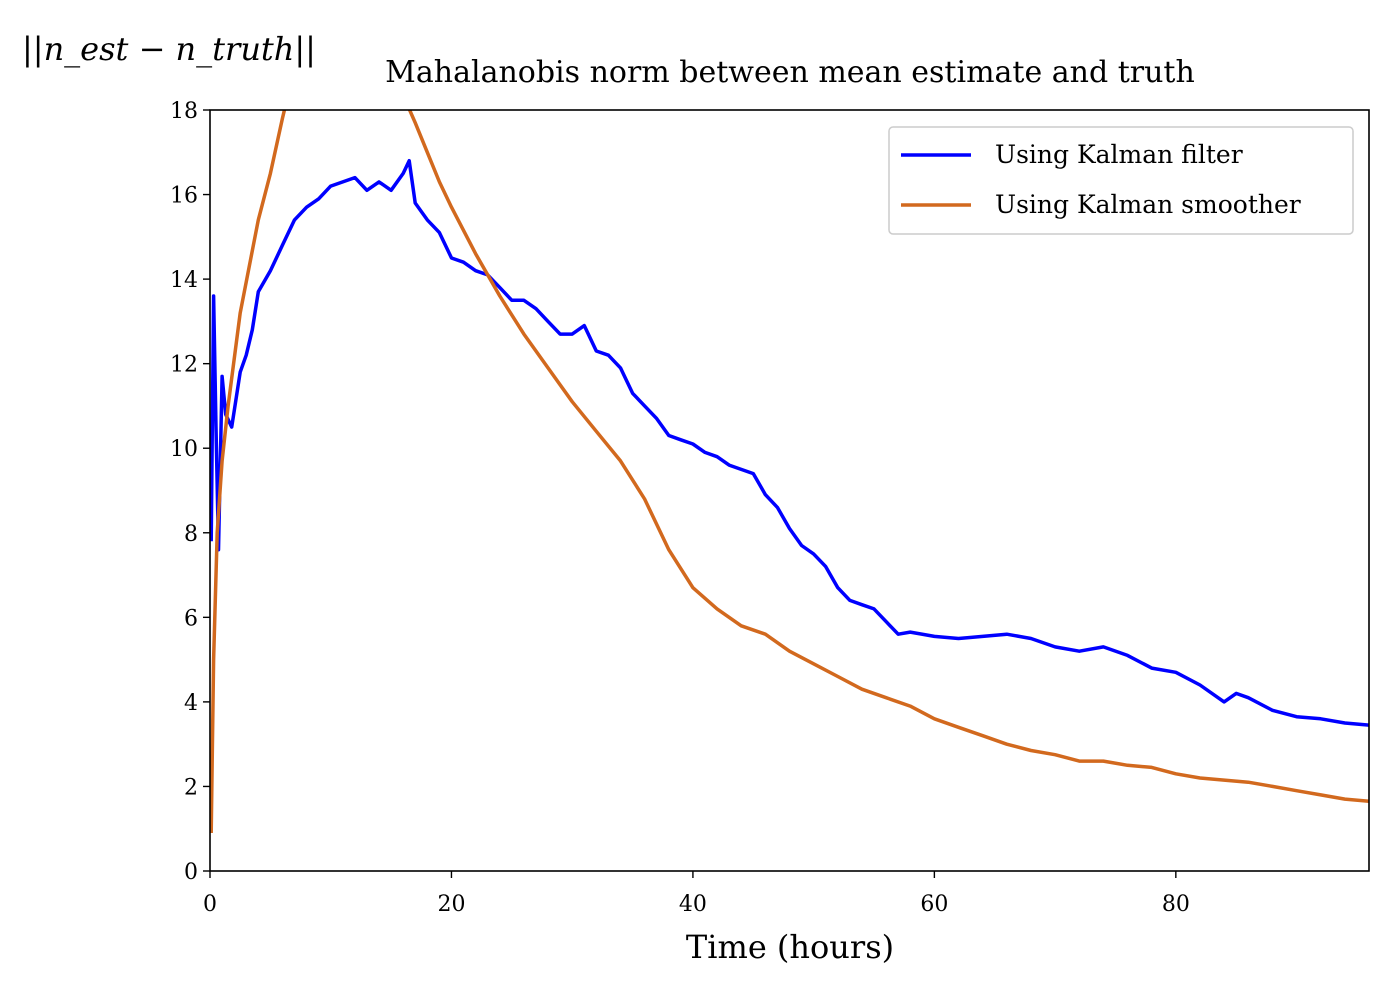 The width and height of the screenshot is (1400, 1004). What do you see at coordinates (1121, 180) in the screenshot?
I see `legend-box` at bounding box center [1121, 180].